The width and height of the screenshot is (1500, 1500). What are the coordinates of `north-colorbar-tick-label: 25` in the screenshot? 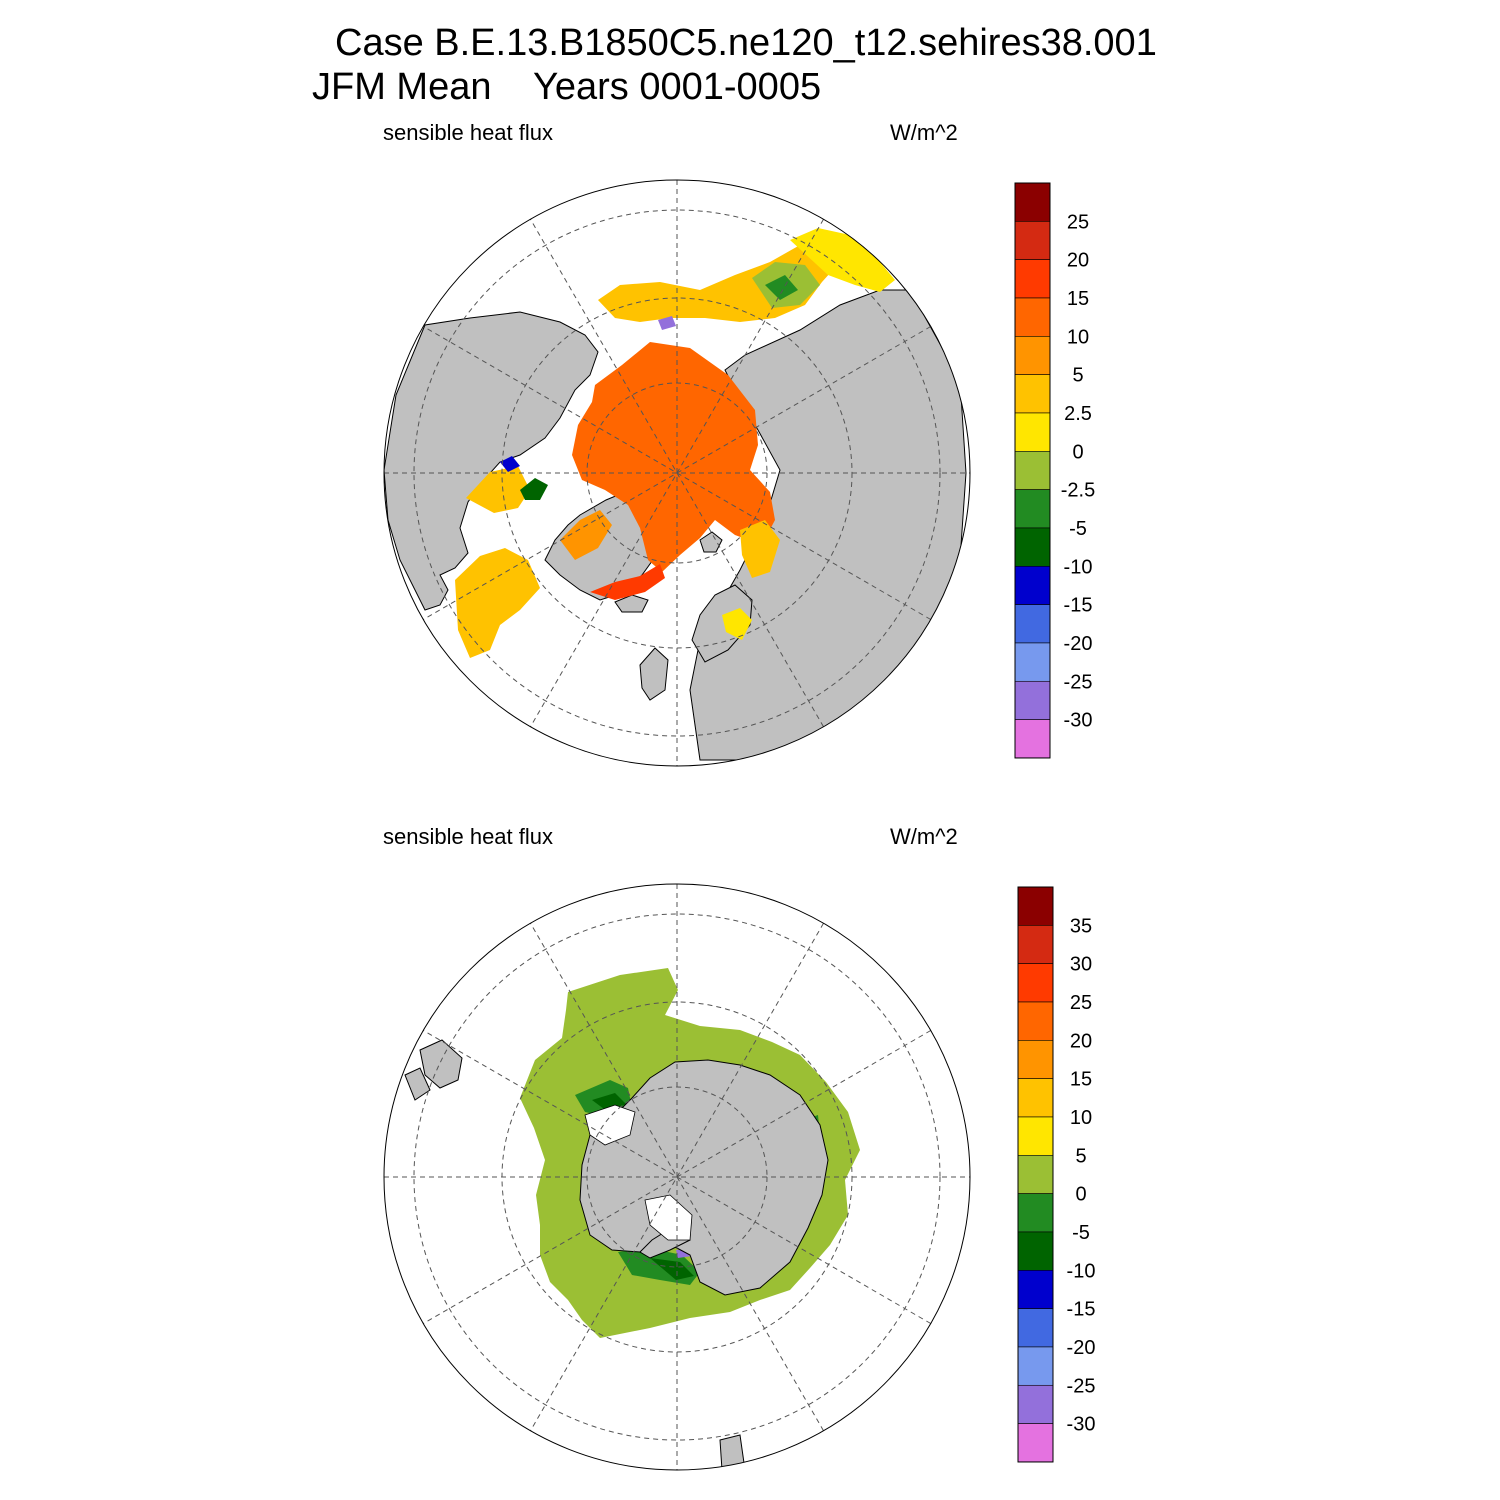 It's located at (1078, 222).